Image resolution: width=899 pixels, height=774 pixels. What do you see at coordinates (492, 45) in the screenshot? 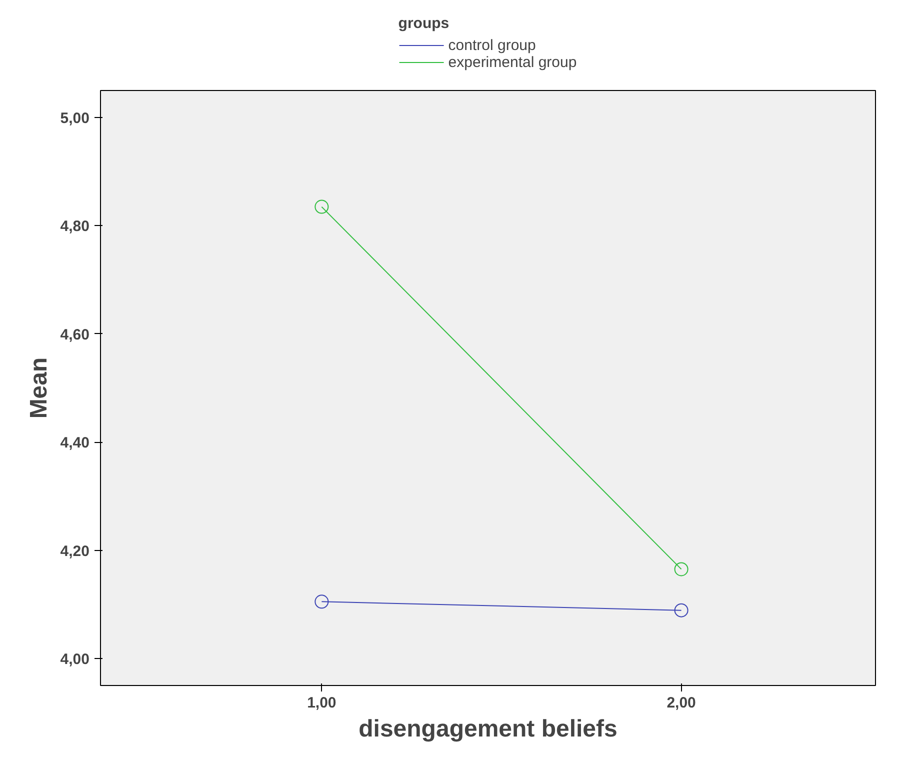
I see `legend-label: control group` at bounding box center [492, 45].